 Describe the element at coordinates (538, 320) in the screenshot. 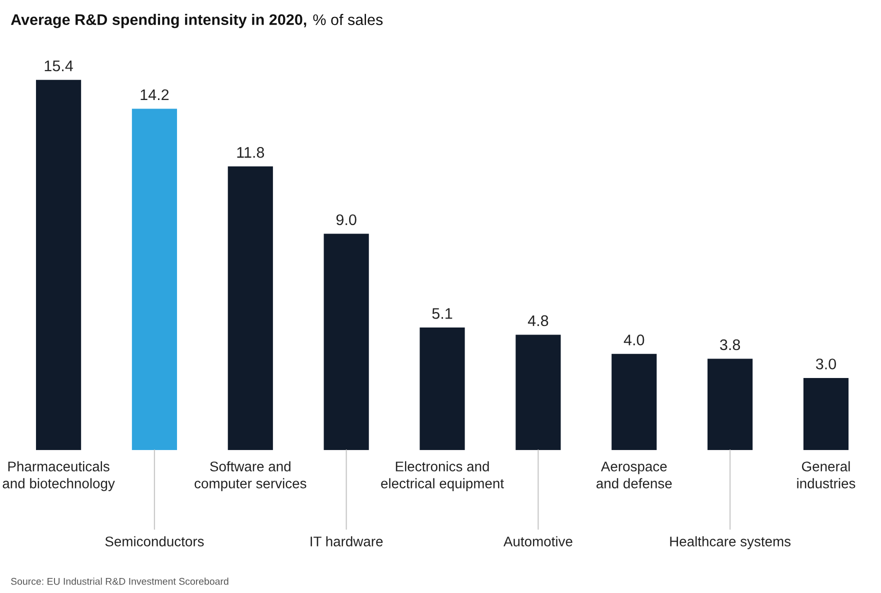

I see `data-label: 4.8` at that location.